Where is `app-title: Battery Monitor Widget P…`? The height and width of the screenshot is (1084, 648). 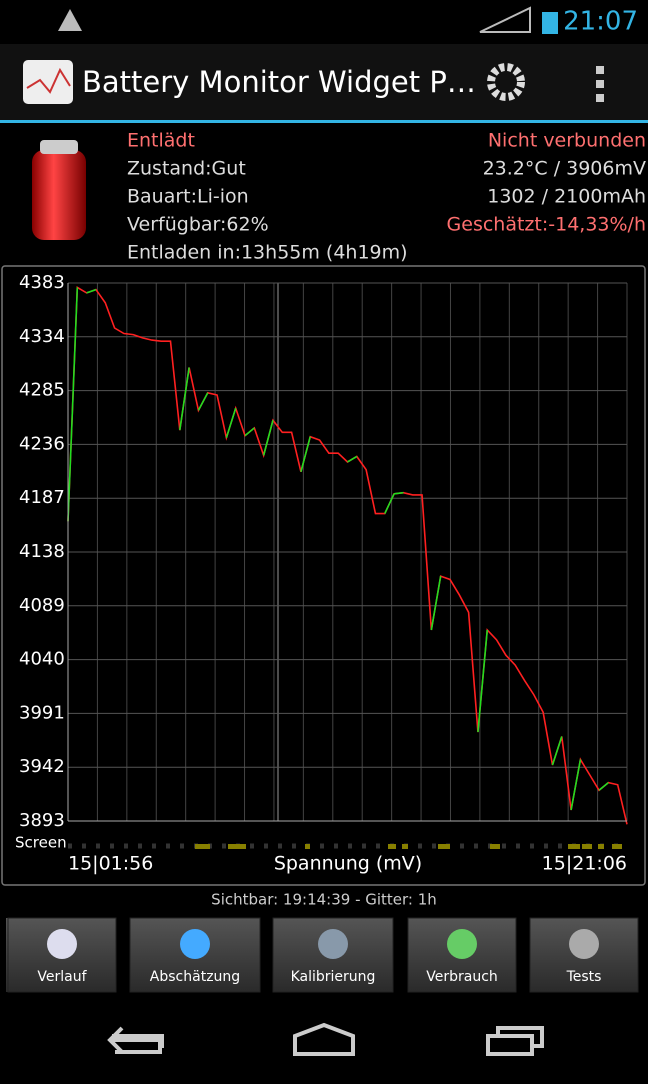 app-title: Battery Monitor Widget P… is located at coordinates (279, 82).